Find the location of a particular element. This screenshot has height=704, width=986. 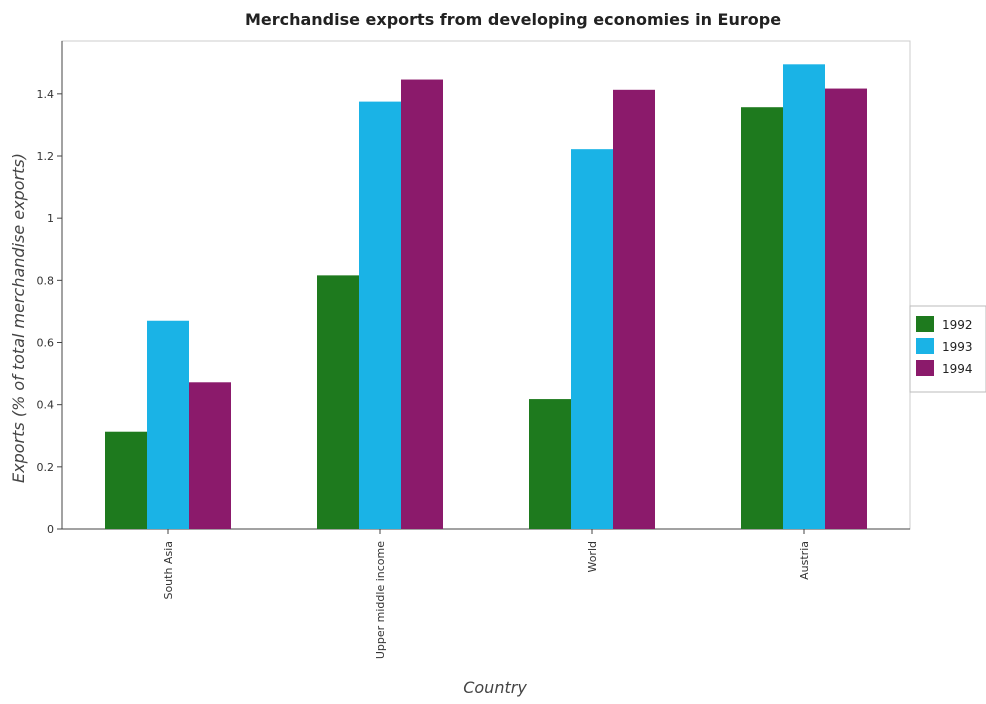

y-axis-label: Exports (% of total merchandise exports) is located at coordinates (18, 318).